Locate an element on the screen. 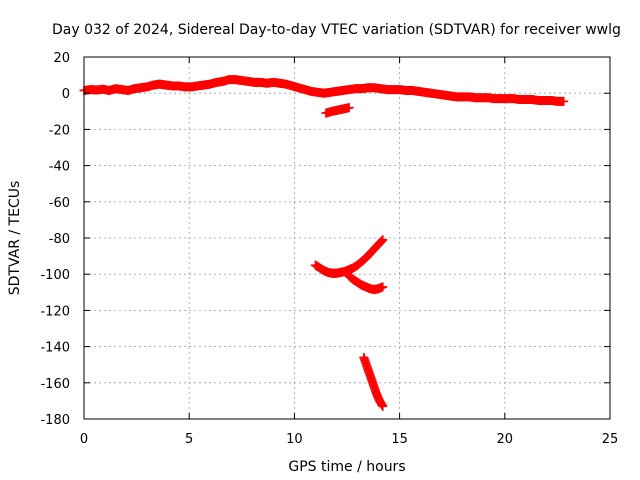 The width and height of the screenshot is (640, 480). y-tick-label: -20 is located at coordinates (59, 130).